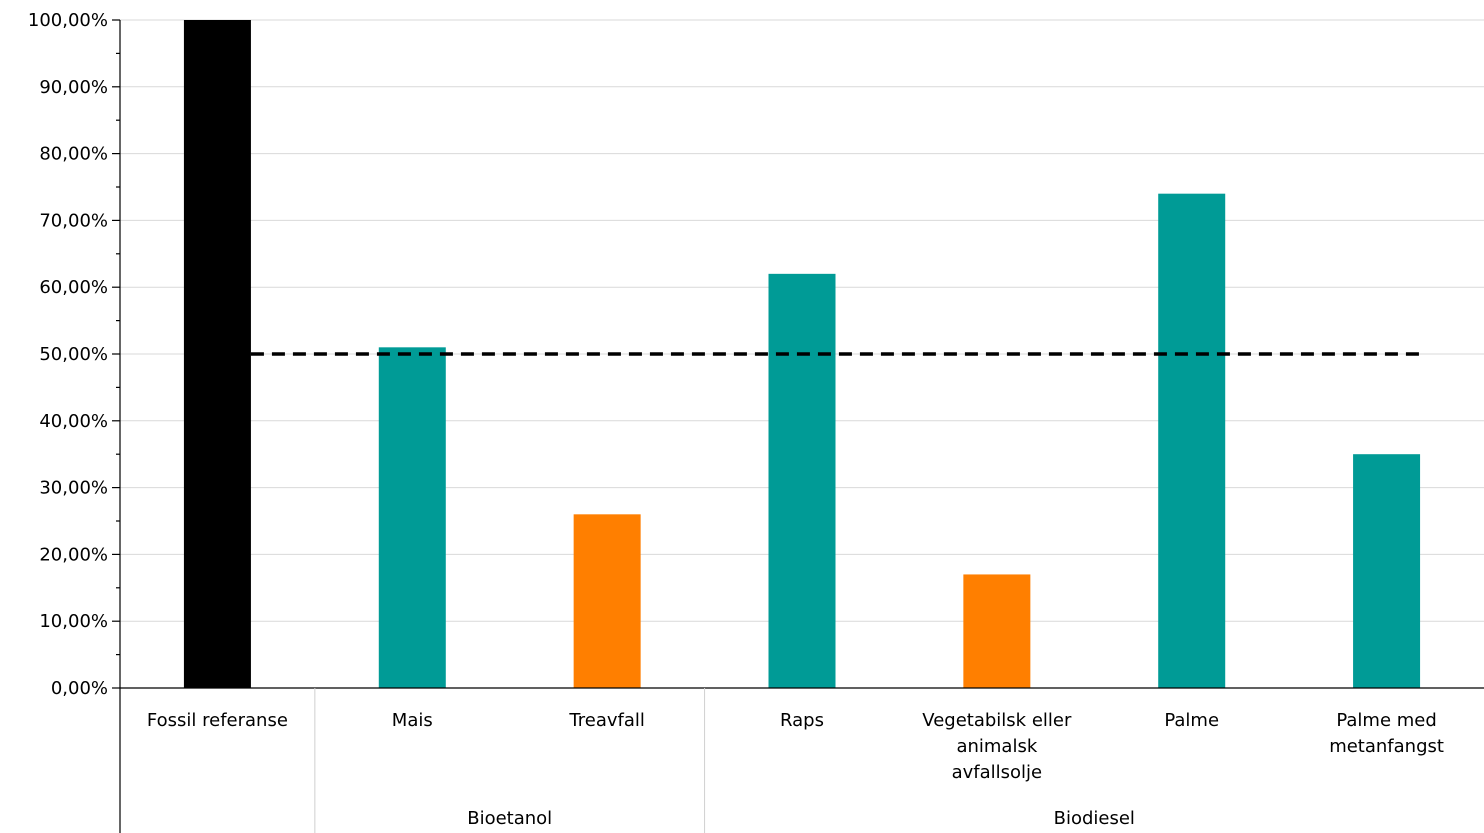 This screenshot has height=833, width=1484. I want to click on x-category-label: Vegetabilsk eller animalsk avfallsolje, so click(997, 746).